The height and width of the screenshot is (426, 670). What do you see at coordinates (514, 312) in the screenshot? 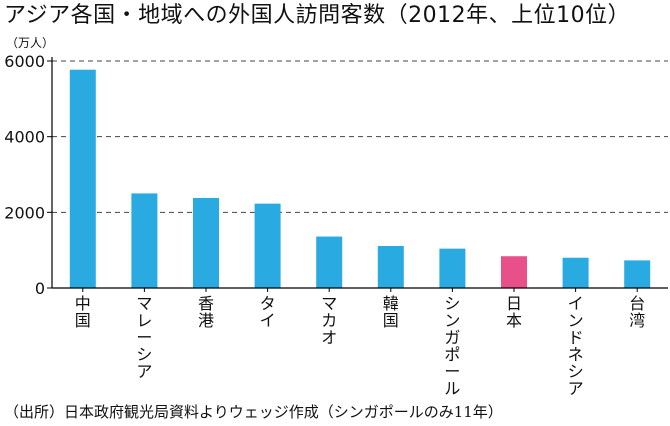
I see `x-tick-label: 日本` at bounding box center [514, 312].